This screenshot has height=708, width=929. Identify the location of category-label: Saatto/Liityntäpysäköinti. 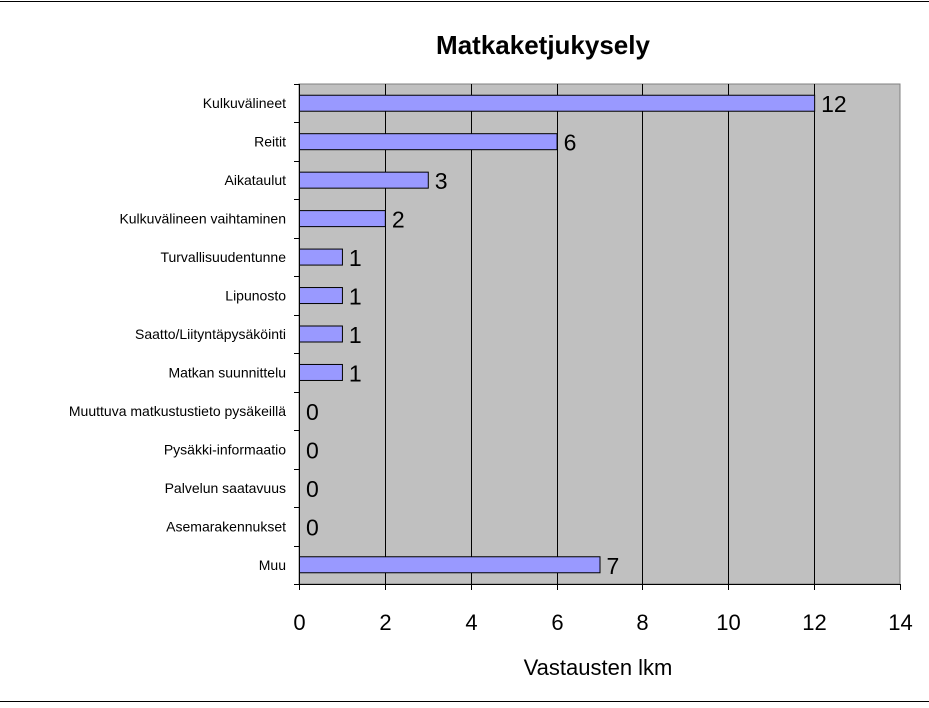
(210, 334).